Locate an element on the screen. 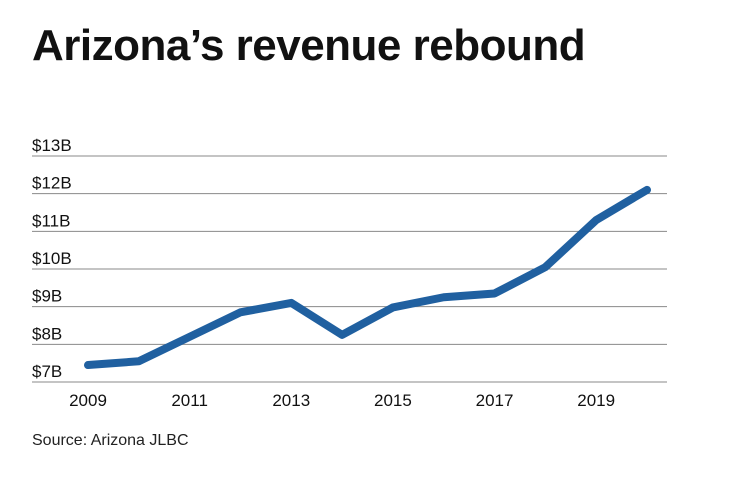 This screenshot has height=482, width=740. x-tick-label: 2011 is located at coordinates (189, 400).